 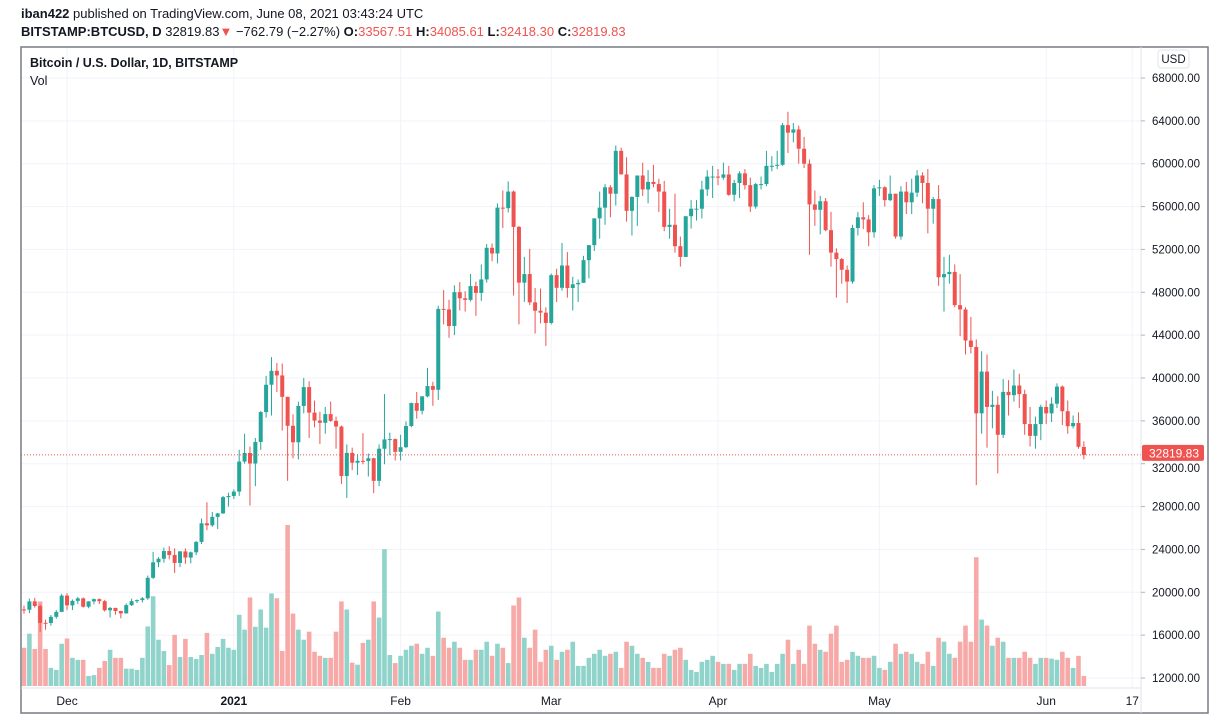 I want to click on last-price: 32819.83, so click(x=192, y=31).